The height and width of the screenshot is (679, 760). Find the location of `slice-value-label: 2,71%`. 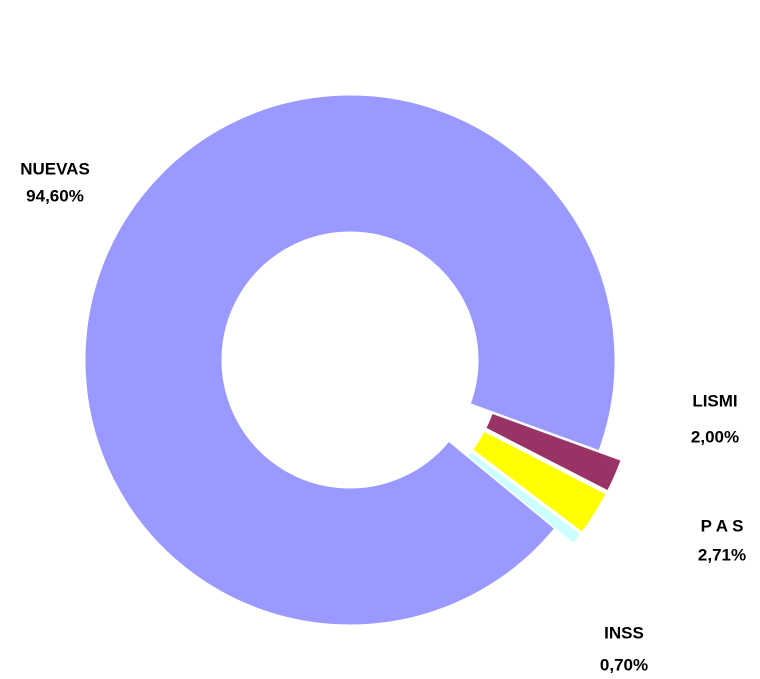

slice-value-label: 2,71% is located at coordinates (722, 554).